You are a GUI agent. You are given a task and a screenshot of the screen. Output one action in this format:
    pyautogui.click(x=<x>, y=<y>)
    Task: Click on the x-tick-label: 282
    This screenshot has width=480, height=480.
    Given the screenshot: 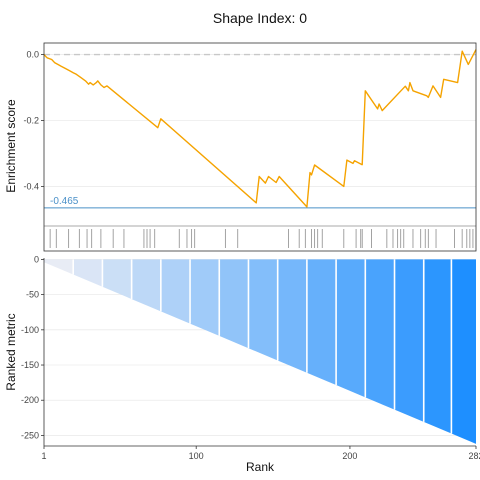 What is the action you would take?
    pyautogui.click(x=474, y=456)
    